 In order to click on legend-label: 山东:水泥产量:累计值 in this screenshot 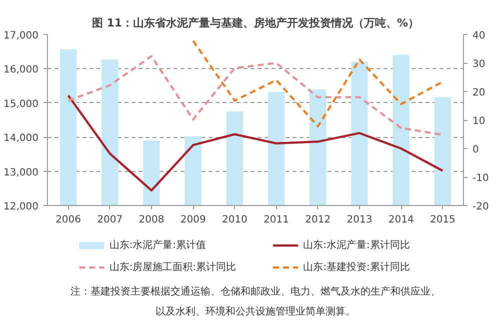, I will do `click(157, 245)`.